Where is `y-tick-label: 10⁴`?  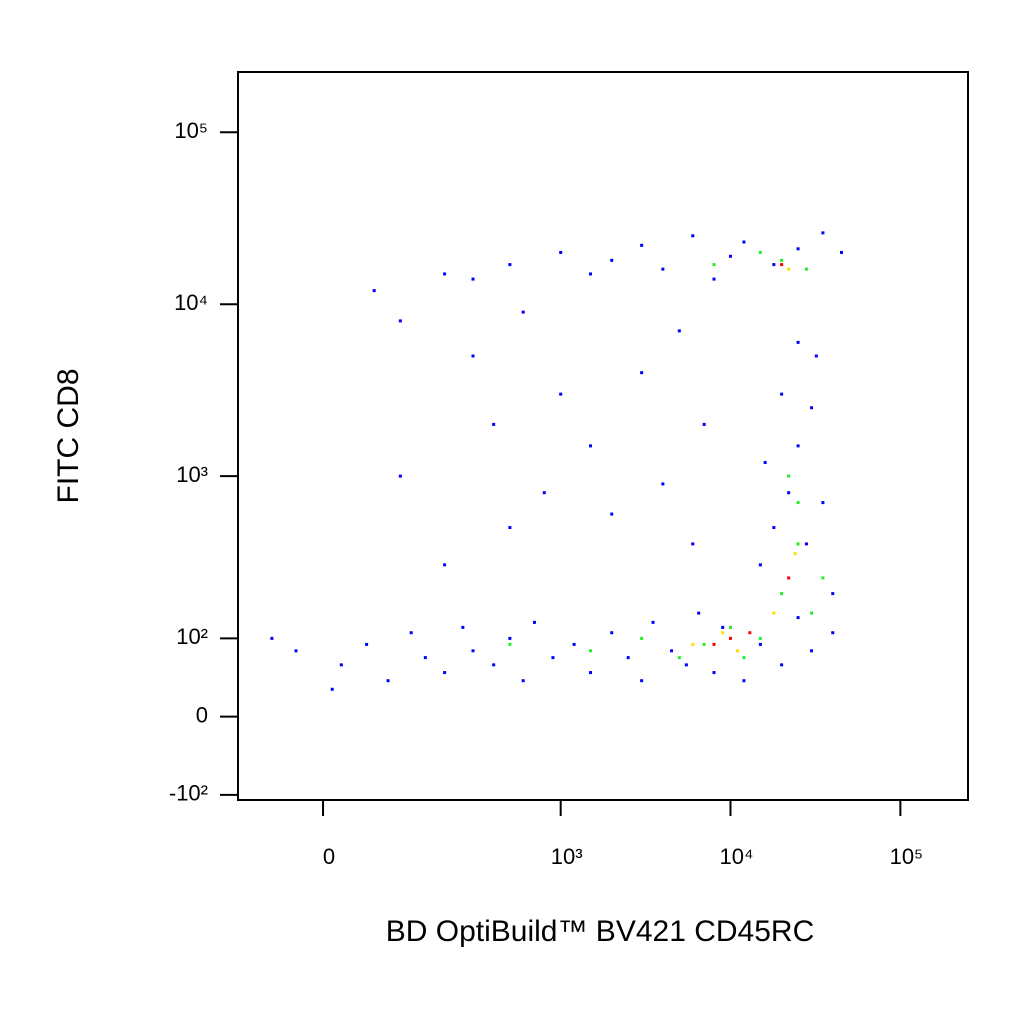
y-tick-label: 10⁴ is located at coordinates (191, 302).